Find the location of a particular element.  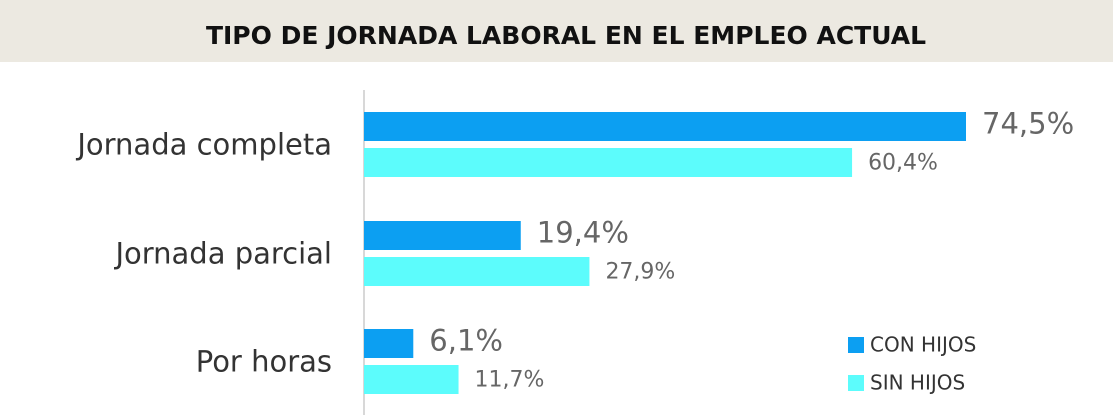

value-label: 6,1% is located at coordinates (466, 341).